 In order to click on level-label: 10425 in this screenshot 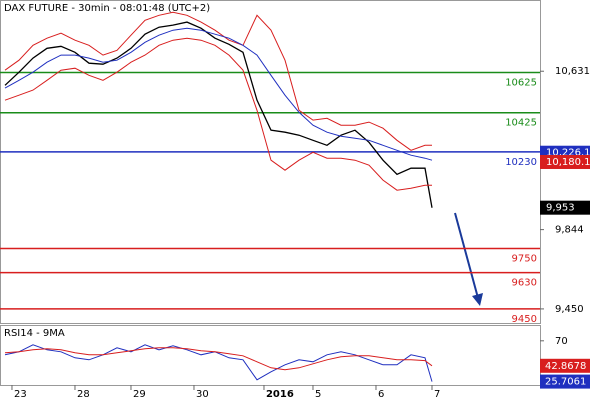, I will do `click(521, 123)`.